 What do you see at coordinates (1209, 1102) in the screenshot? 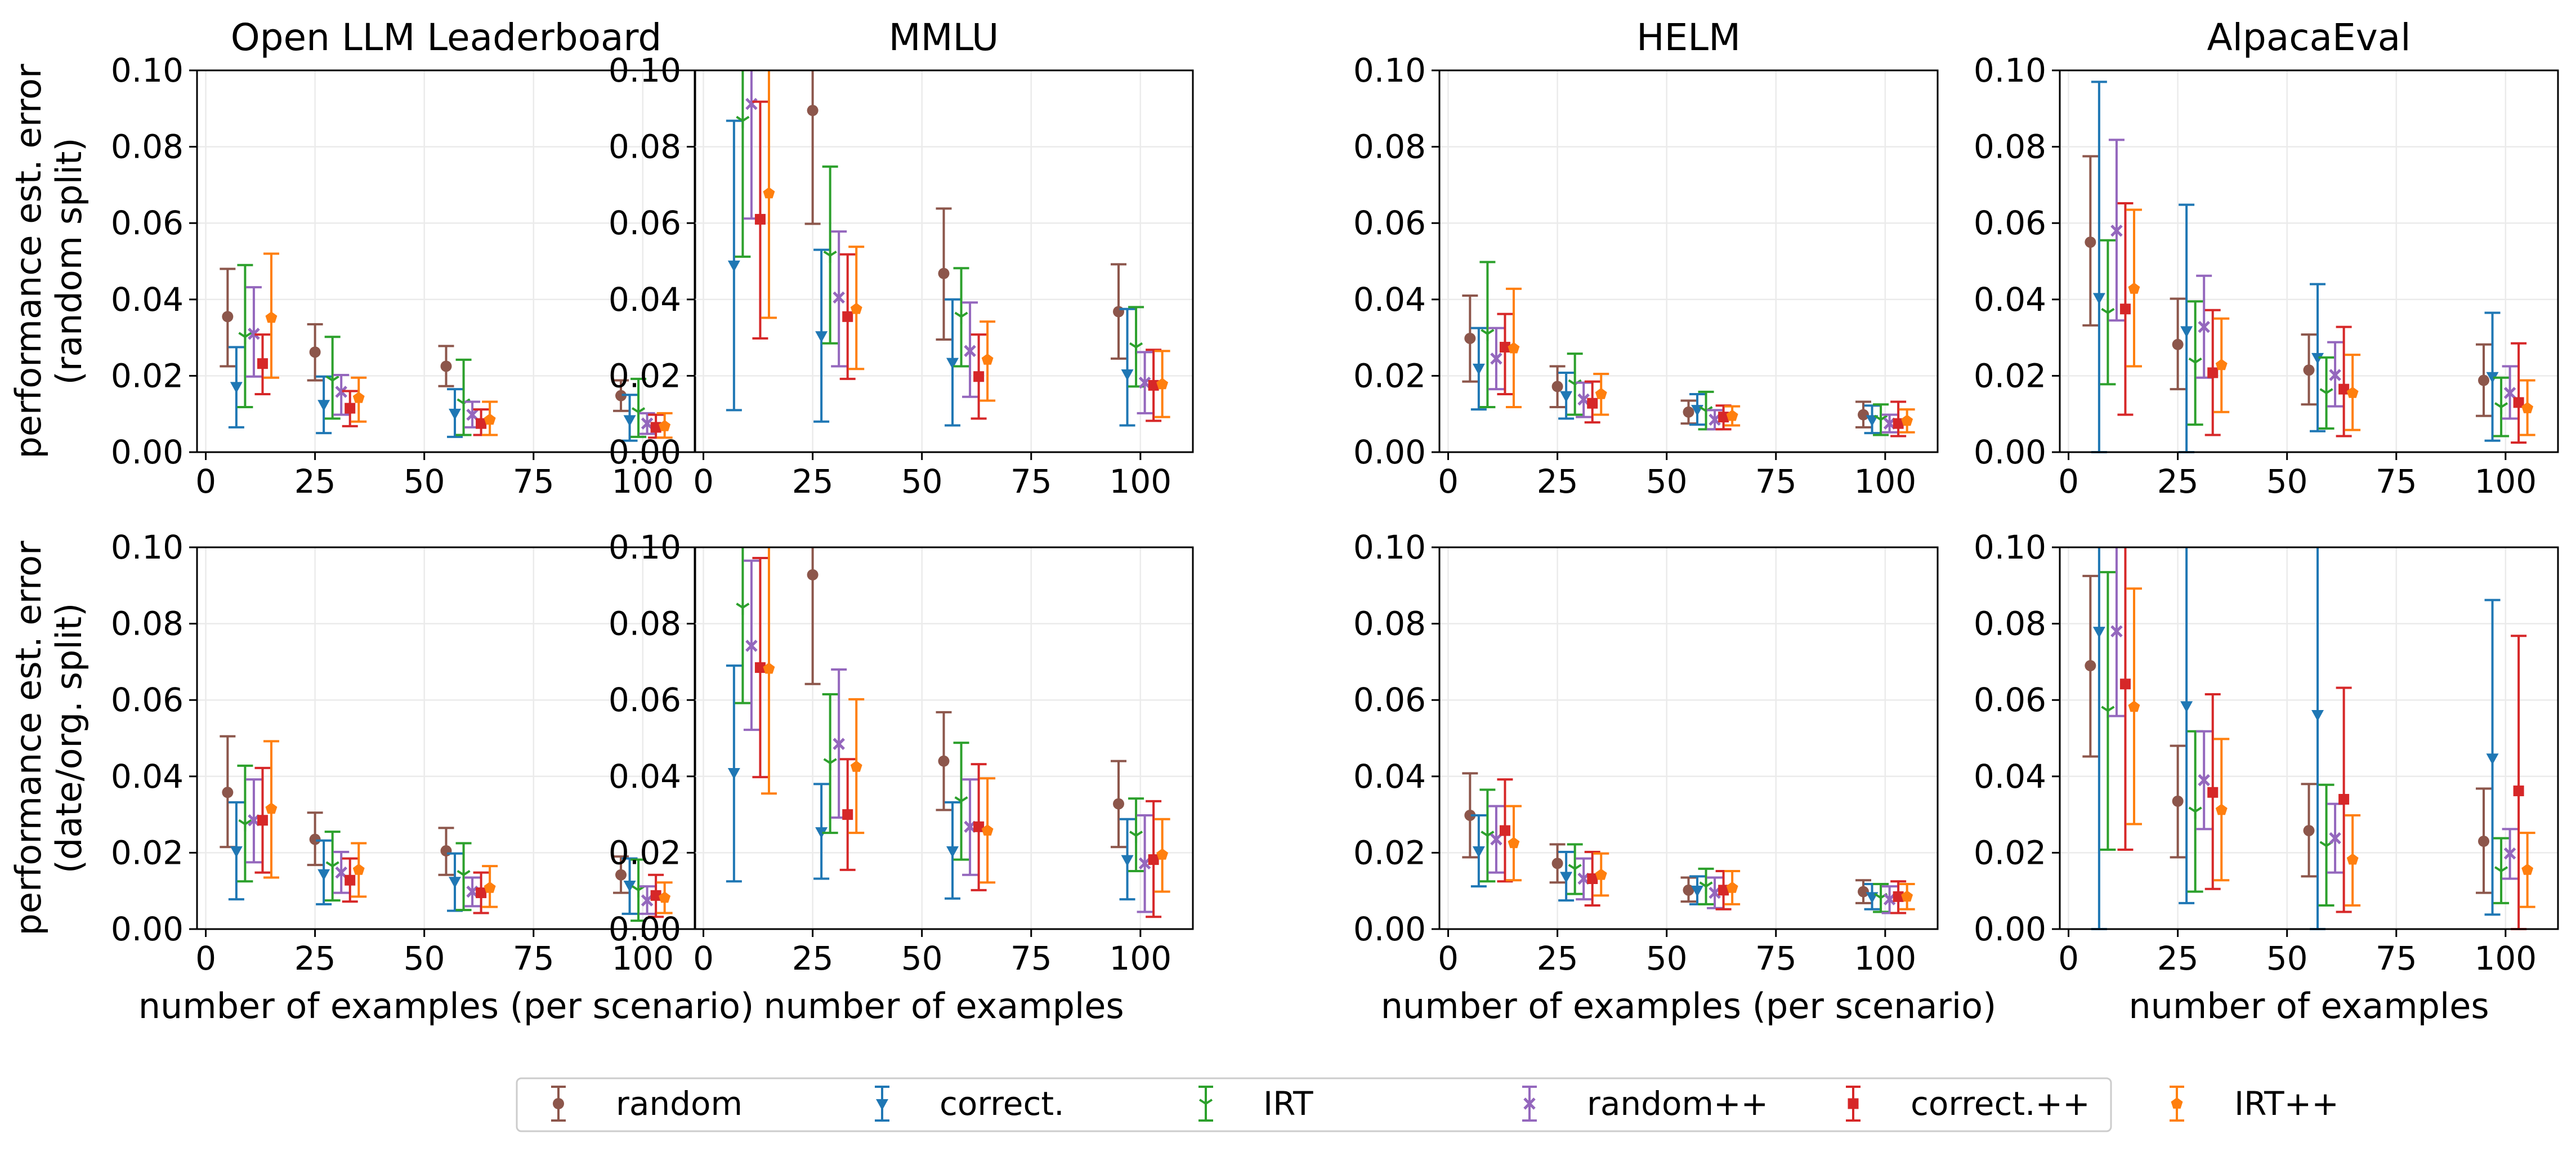
I see `legend-marker-stroke-c` at bounding box center [1209, 1102].